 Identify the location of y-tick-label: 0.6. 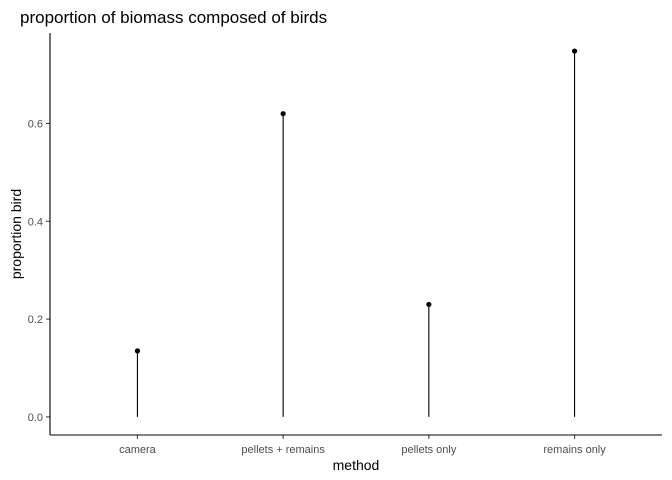
(35, 124).